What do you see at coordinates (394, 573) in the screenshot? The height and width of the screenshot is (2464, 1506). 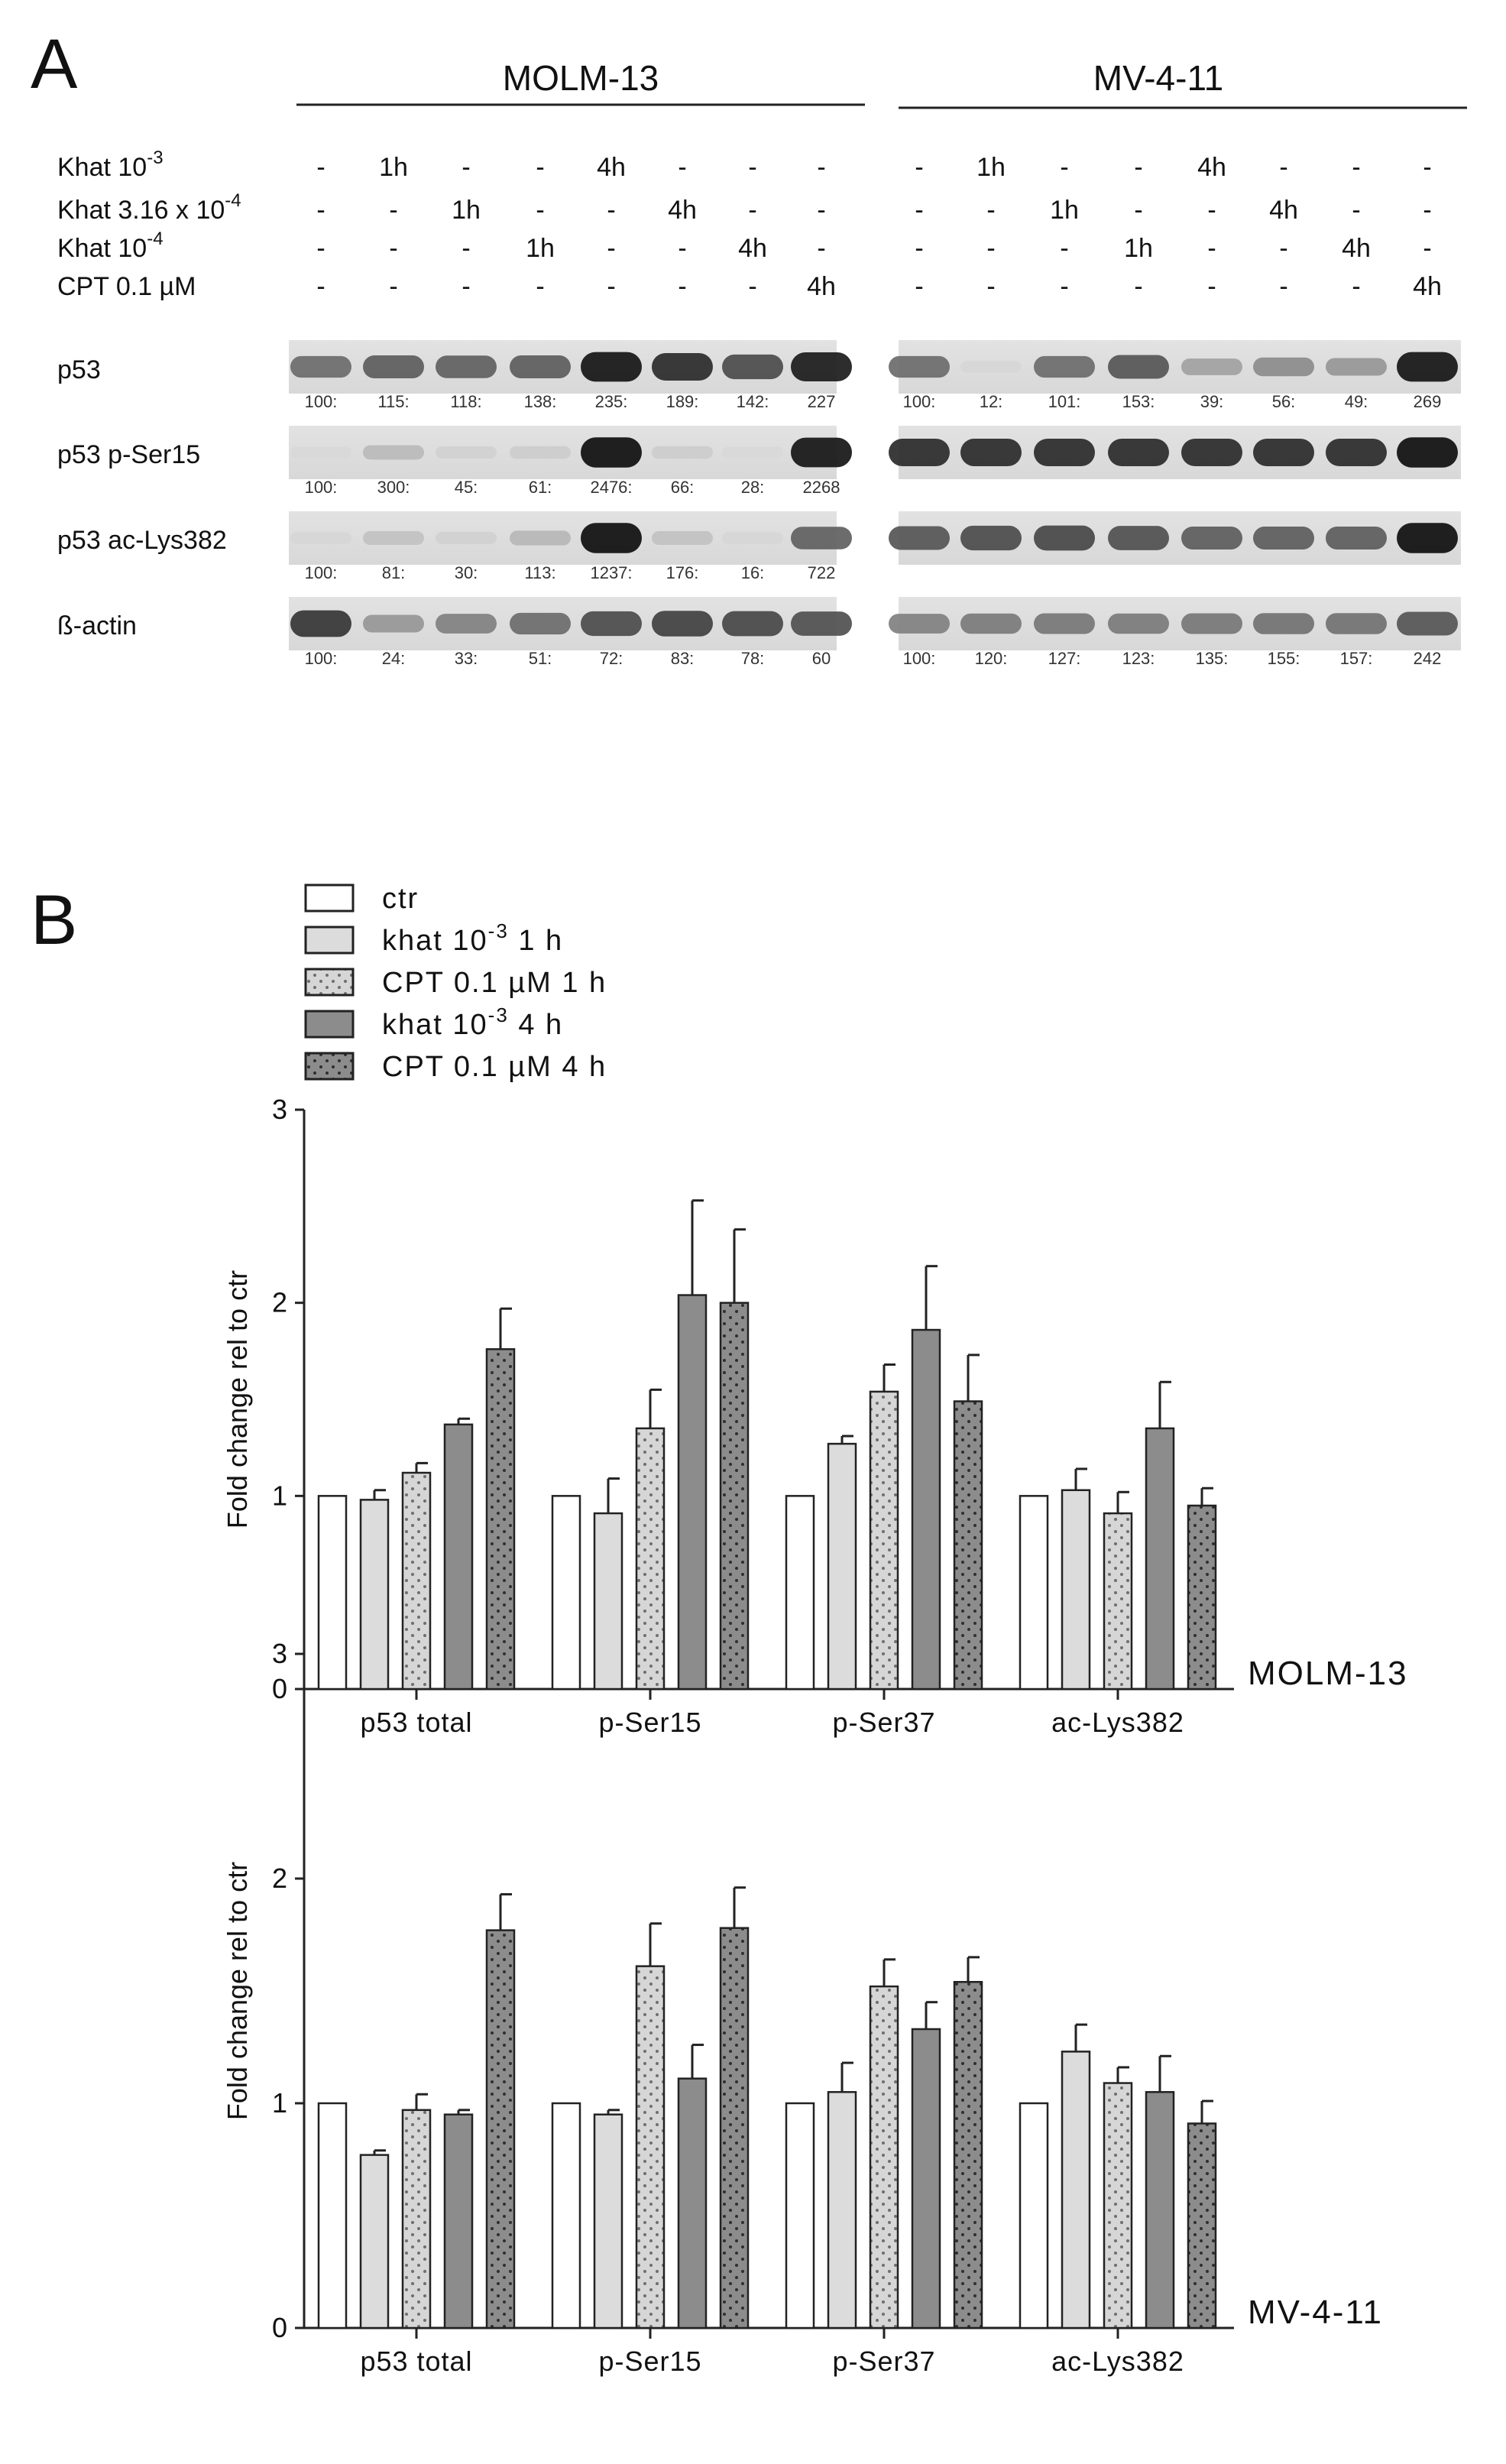 I see `band-quantification: 81:` at bounding box center [394, 573].